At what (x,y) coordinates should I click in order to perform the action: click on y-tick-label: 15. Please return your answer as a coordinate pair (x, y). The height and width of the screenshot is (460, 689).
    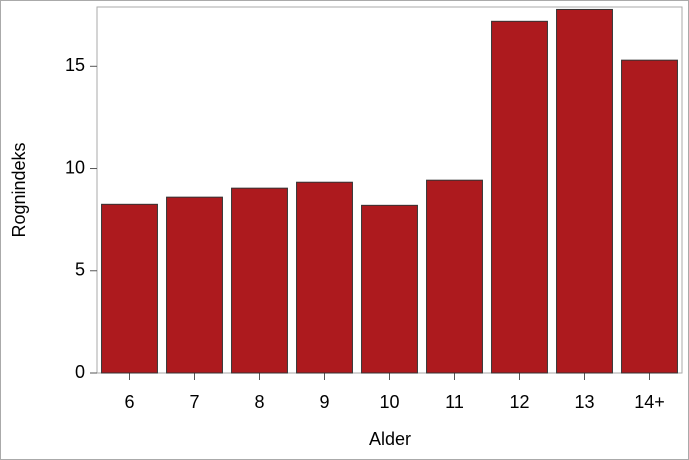
    Looking at the image, I should click on (75, 65).